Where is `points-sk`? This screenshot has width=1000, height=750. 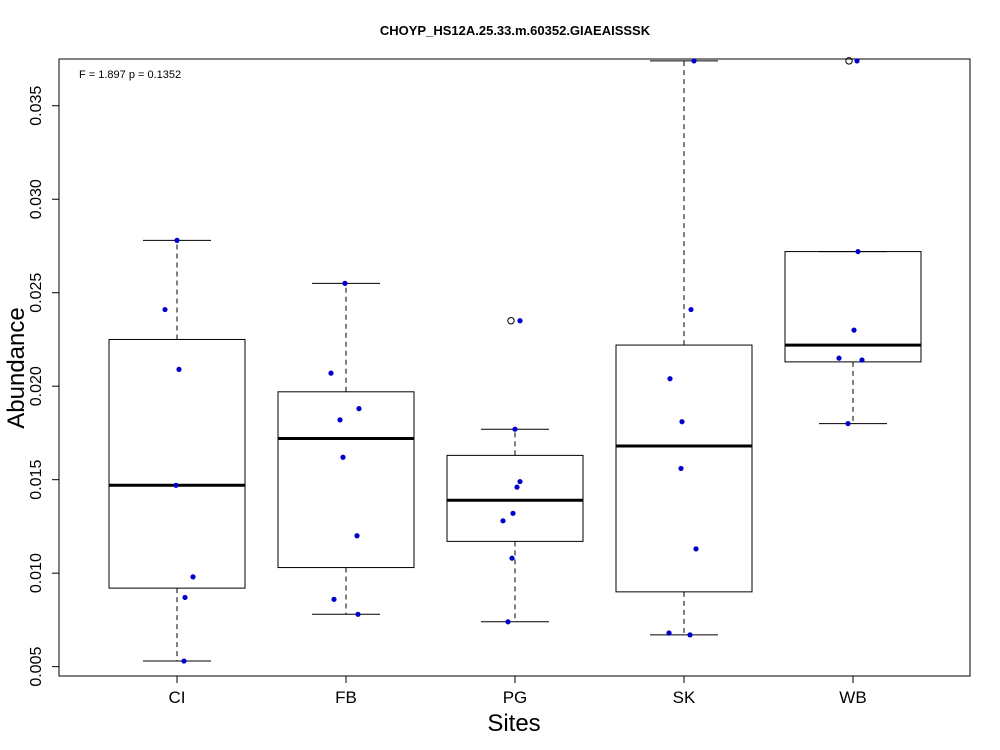
points-sk is located at coordinates (682, 348).